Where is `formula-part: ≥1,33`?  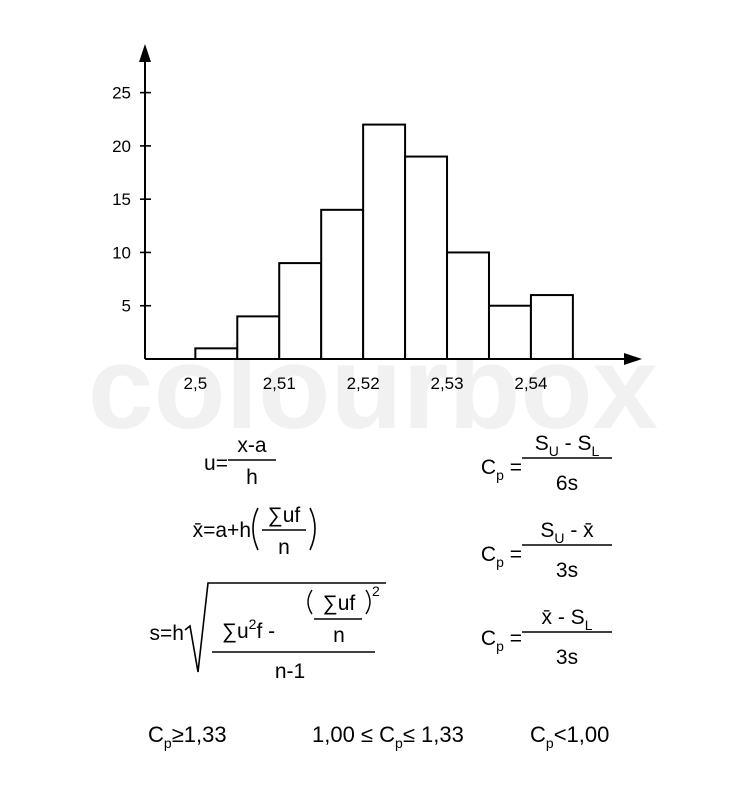
formula-part: ≥1,33 is located at coordinates (199, 734).